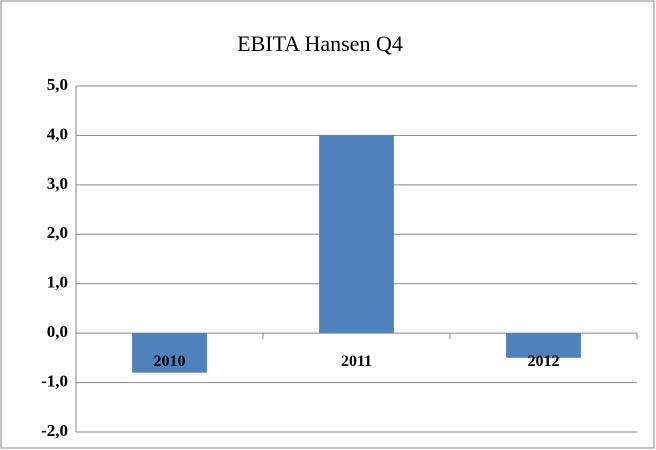 The width and height of the screenshot is (656, 450). Describe the element at coordinates (57, 183) in the screenshot. I see `y-tick-label: 3,0` at that location.